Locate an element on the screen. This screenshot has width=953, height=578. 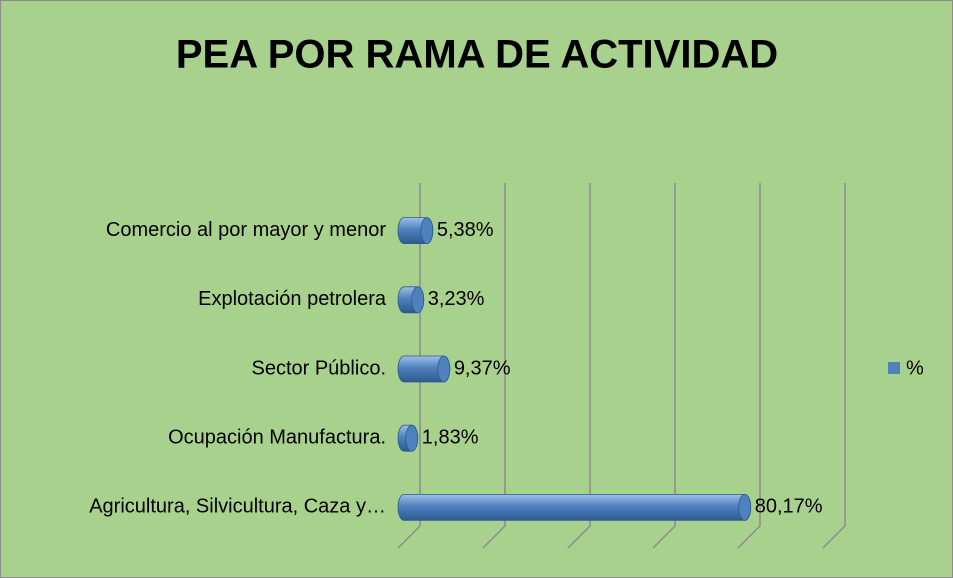
legend-label: % is located at coordinates (915, 368).